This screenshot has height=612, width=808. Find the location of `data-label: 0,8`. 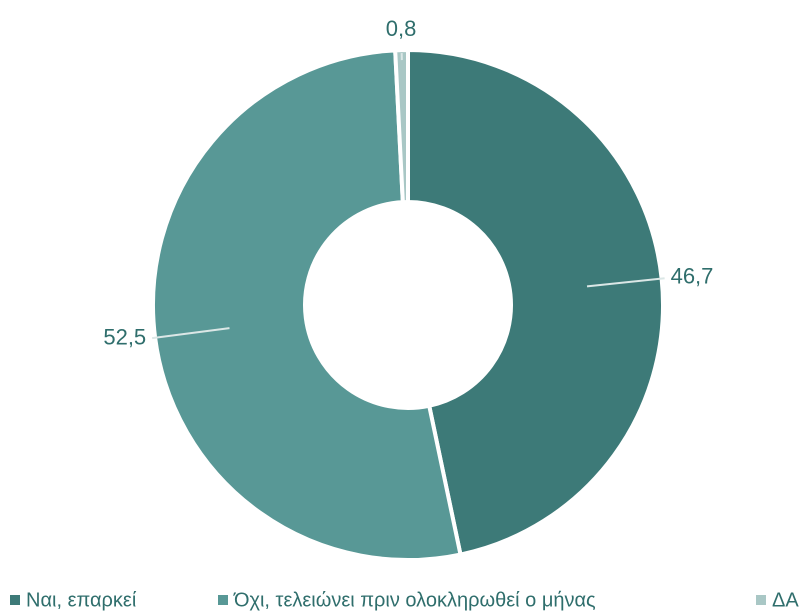

data-label: 0,8 is located at coordinates (401, 28).